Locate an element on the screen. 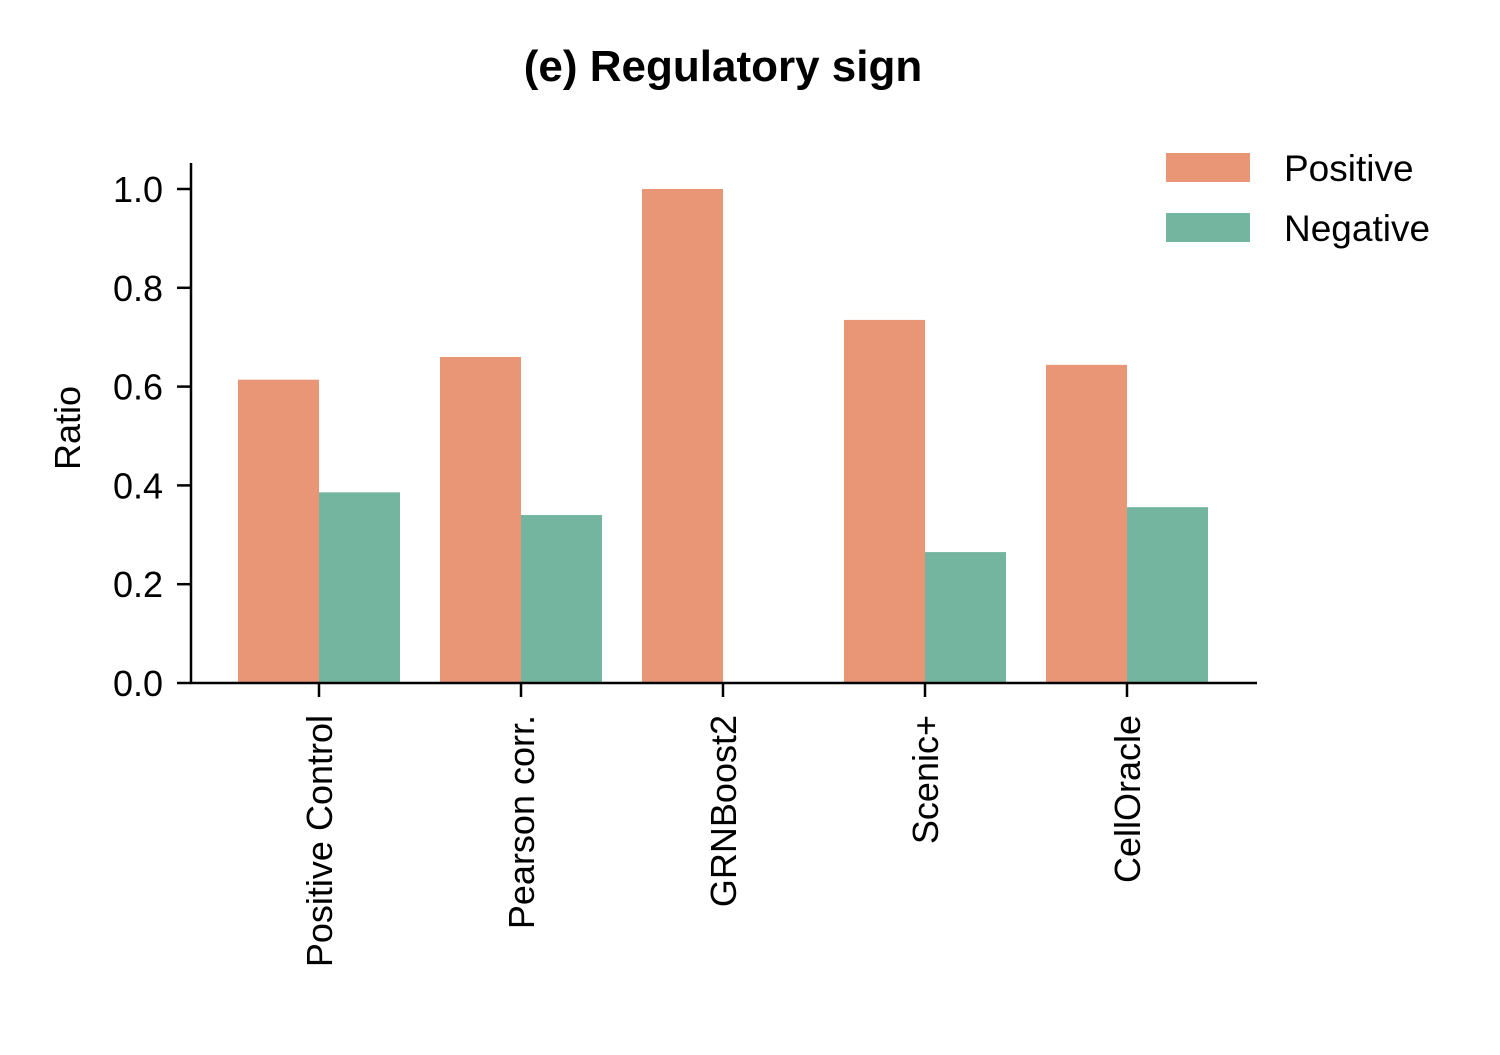 The width and height of the screenshot is (1500, 1055). legend-label-positive: Positive is located at coordinates (1349, 168).